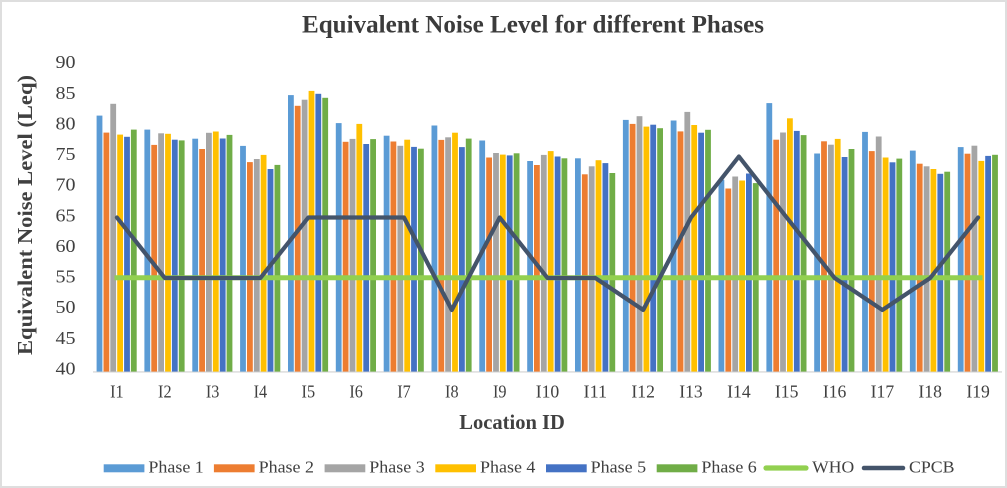 Image resolution: width=1007 pixels, height=488 pixels. Describe the element at coordinates (66, 338) in the screenshot. I see `svg-text: 45` at that location.